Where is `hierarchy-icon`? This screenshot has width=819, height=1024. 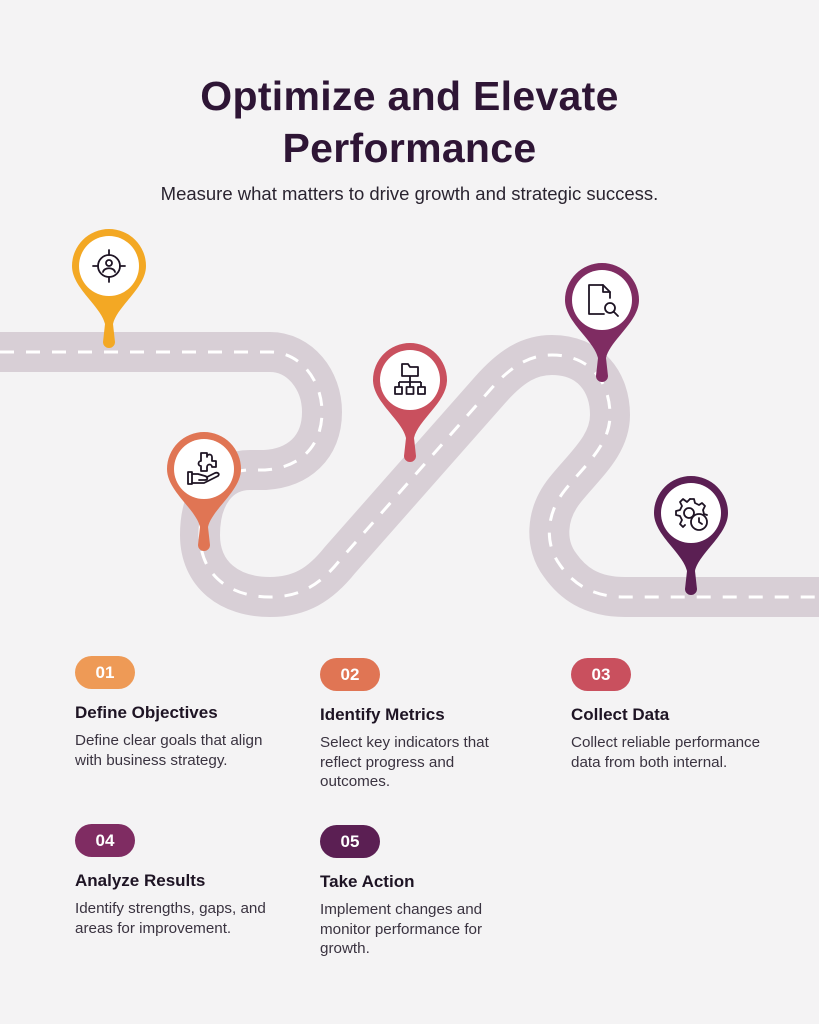
hierarchy-icon is located at coordinates (410, 379).